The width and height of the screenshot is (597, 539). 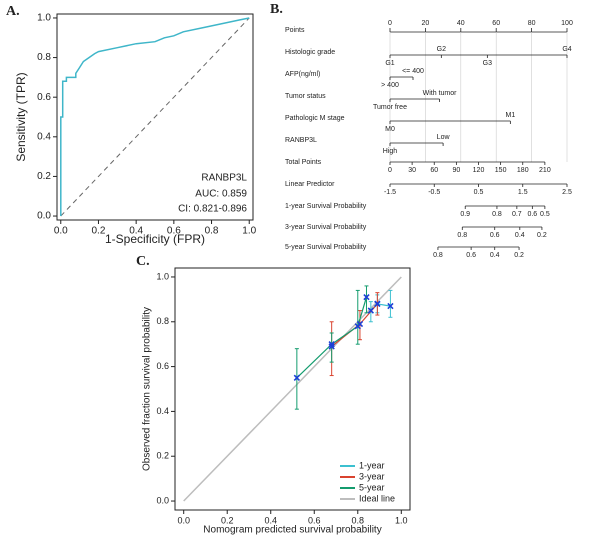 What do you see at coordinates (461, 23) in the screenshot?
I see `tick-label: 40` at bounding box center [461, 23].